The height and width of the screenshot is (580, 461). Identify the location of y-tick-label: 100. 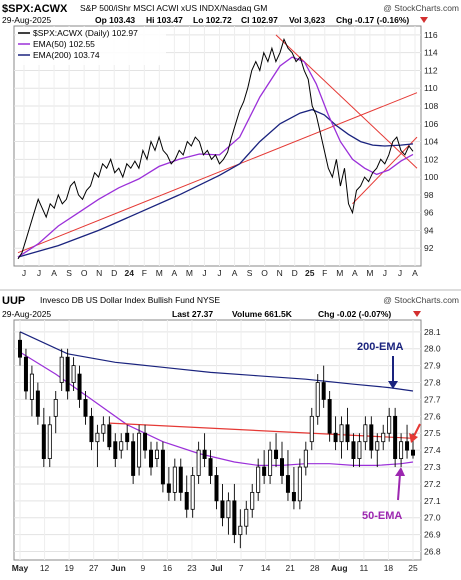
(431, 177).